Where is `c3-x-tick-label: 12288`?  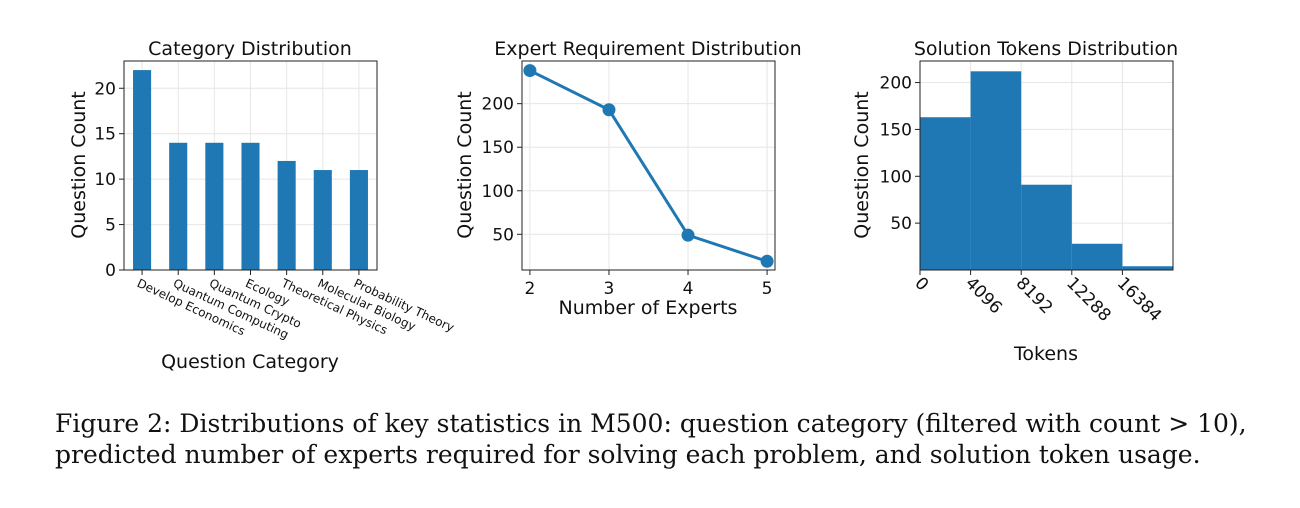 c3-x-tick-label: 12288 is located at coordinates (1088, 299).